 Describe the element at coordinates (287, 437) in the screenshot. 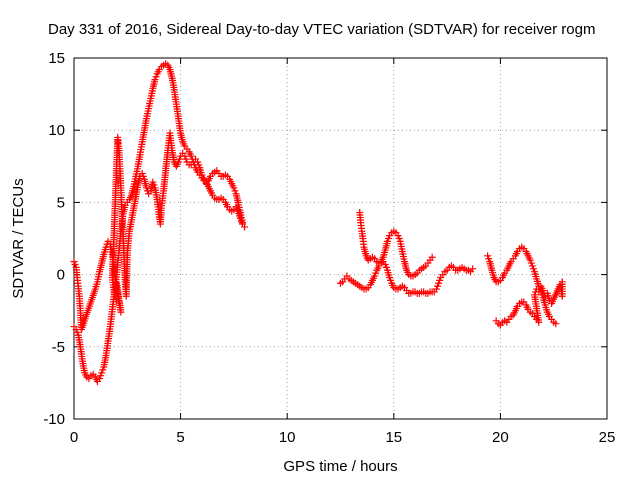

I see `x-tick-label: 10` at that location.